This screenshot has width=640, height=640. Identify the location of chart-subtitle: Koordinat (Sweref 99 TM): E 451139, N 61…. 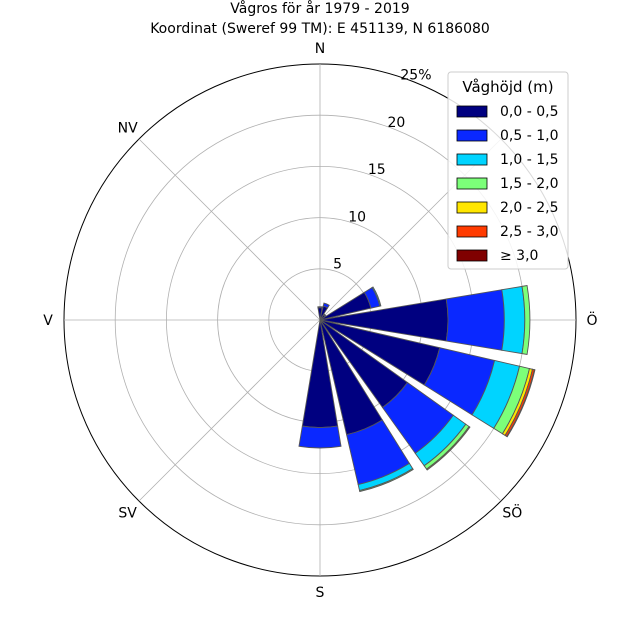
(320, 29).